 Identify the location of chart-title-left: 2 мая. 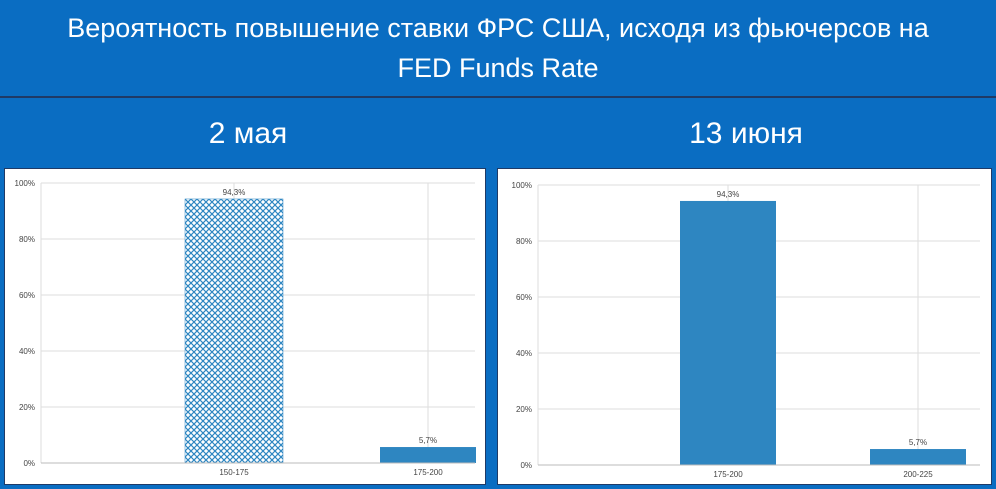
(248, 133).